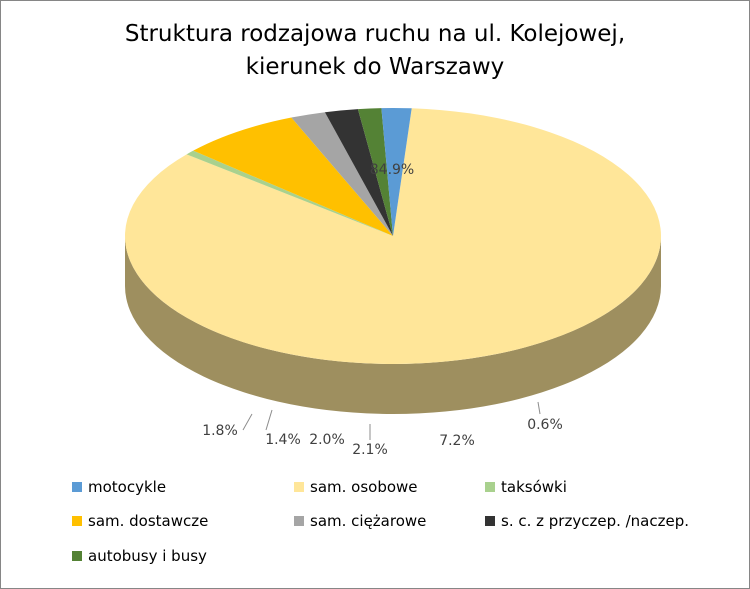 The image size is (750, 589). Describe the element at coordinates (534, 487) in the screenshot. I see `legend-label: taksówki` at that location.